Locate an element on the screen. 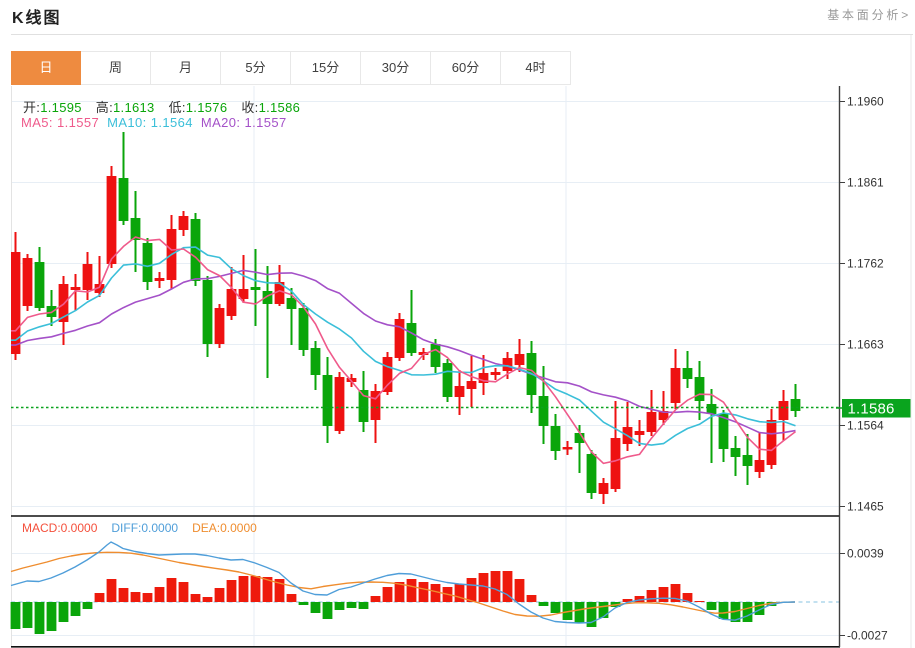 This screenshot has width=915, height=648. svg-text: 1.1663 is located at coordinates (865, 345).